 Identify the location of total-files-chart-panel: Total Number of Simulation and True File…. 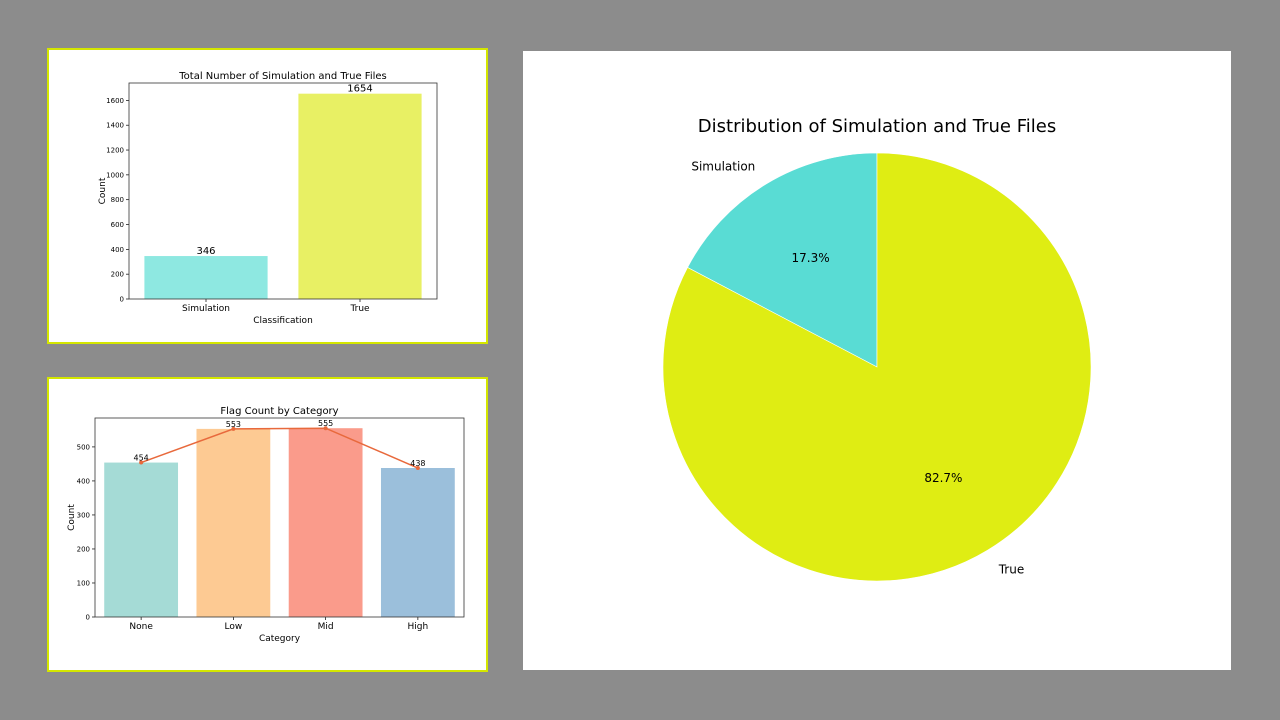
(267, 196).